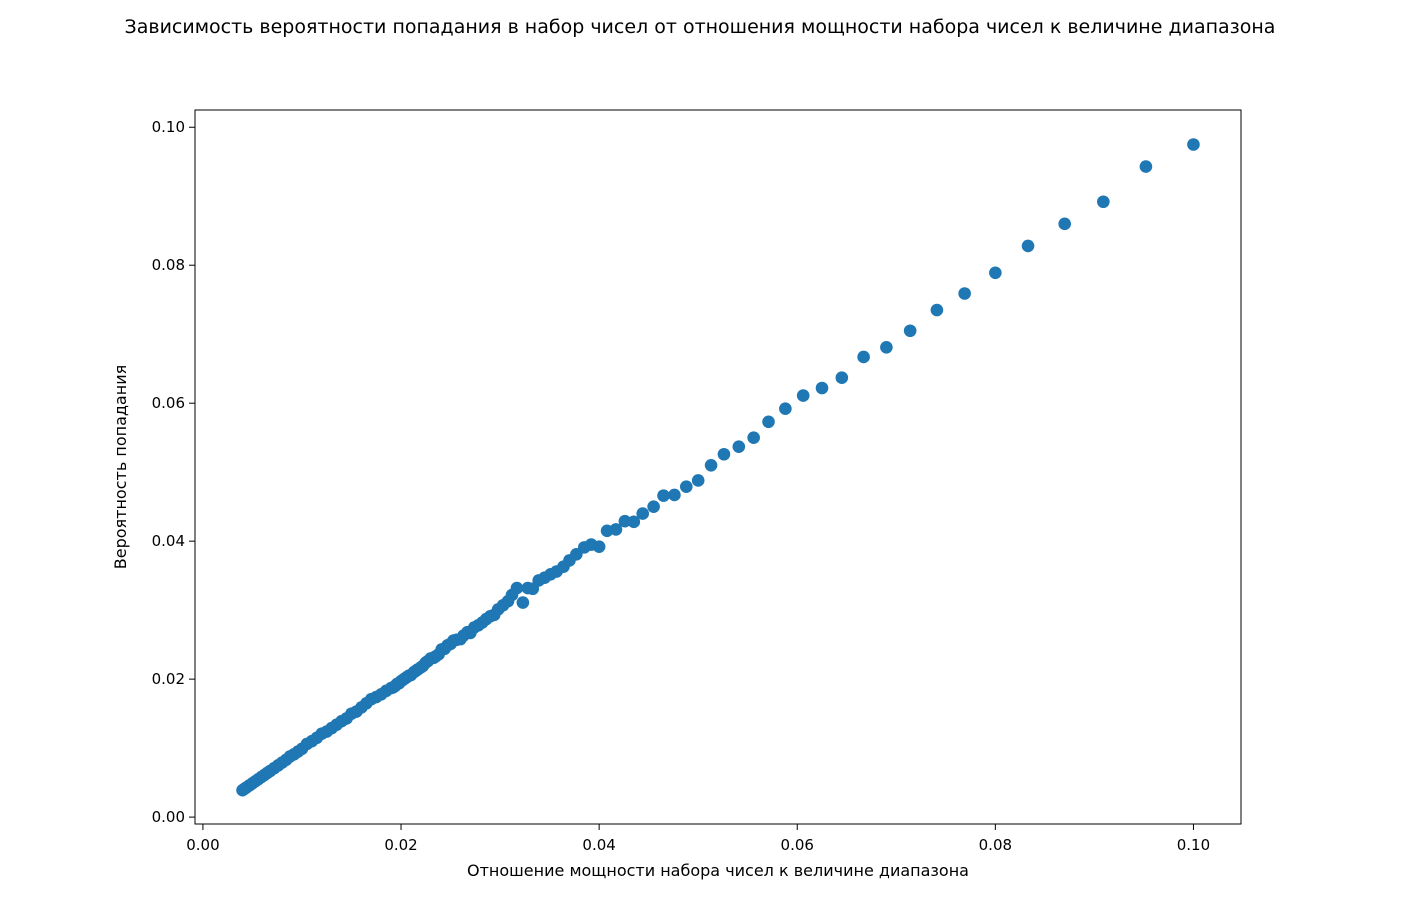 This screenshot has width=1403, height=900. What do you see at coordinates (168, 541) in the screenshot?
I see `y-tick-label: 0.04` at bounding box center [168, 541].